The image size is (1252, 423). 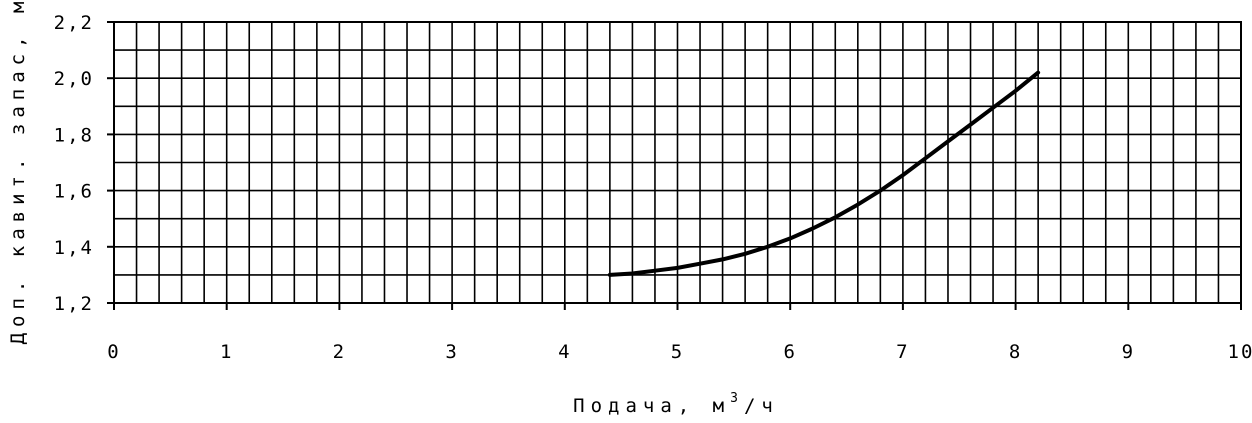 I want to click on x-tick-labels: 0 1 2 3 4 5 6 7 8 9 10, so click(x=679, y=352).